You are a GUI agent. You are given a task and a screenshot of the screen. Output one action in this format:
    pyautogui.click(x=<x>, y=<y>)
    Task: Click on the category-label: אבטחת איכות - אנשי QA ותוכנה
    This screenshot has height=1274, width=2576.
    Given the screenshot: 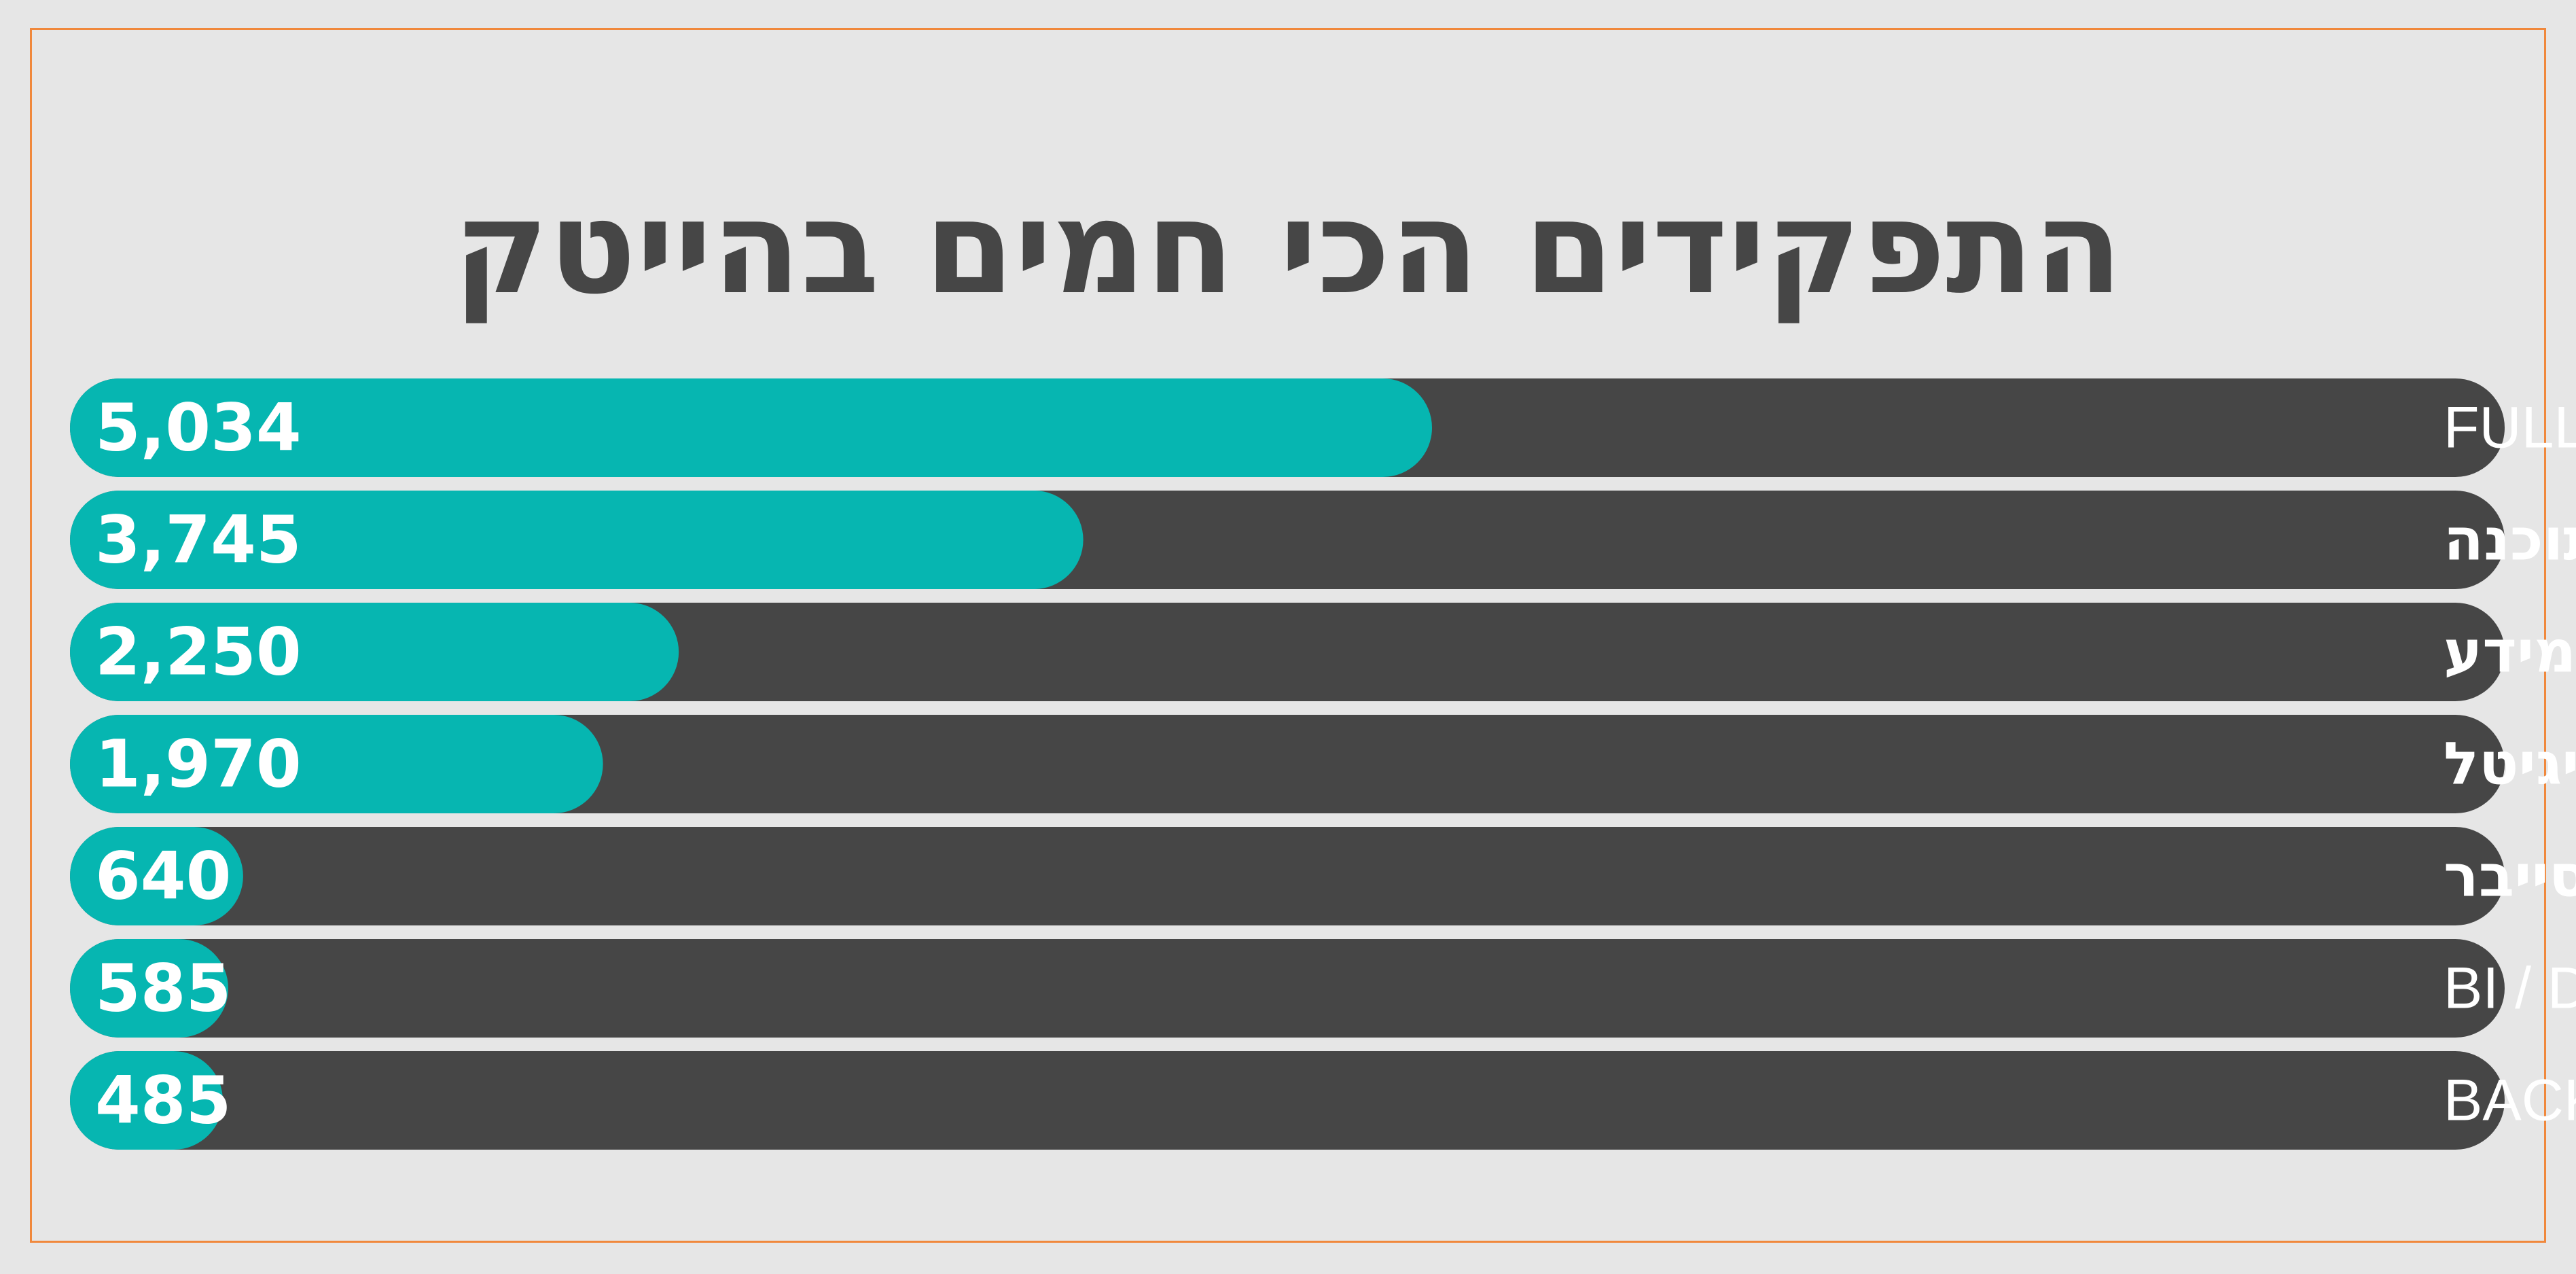 What is the action you would take?
    pyautogui.click(x=2510, y=540)
    